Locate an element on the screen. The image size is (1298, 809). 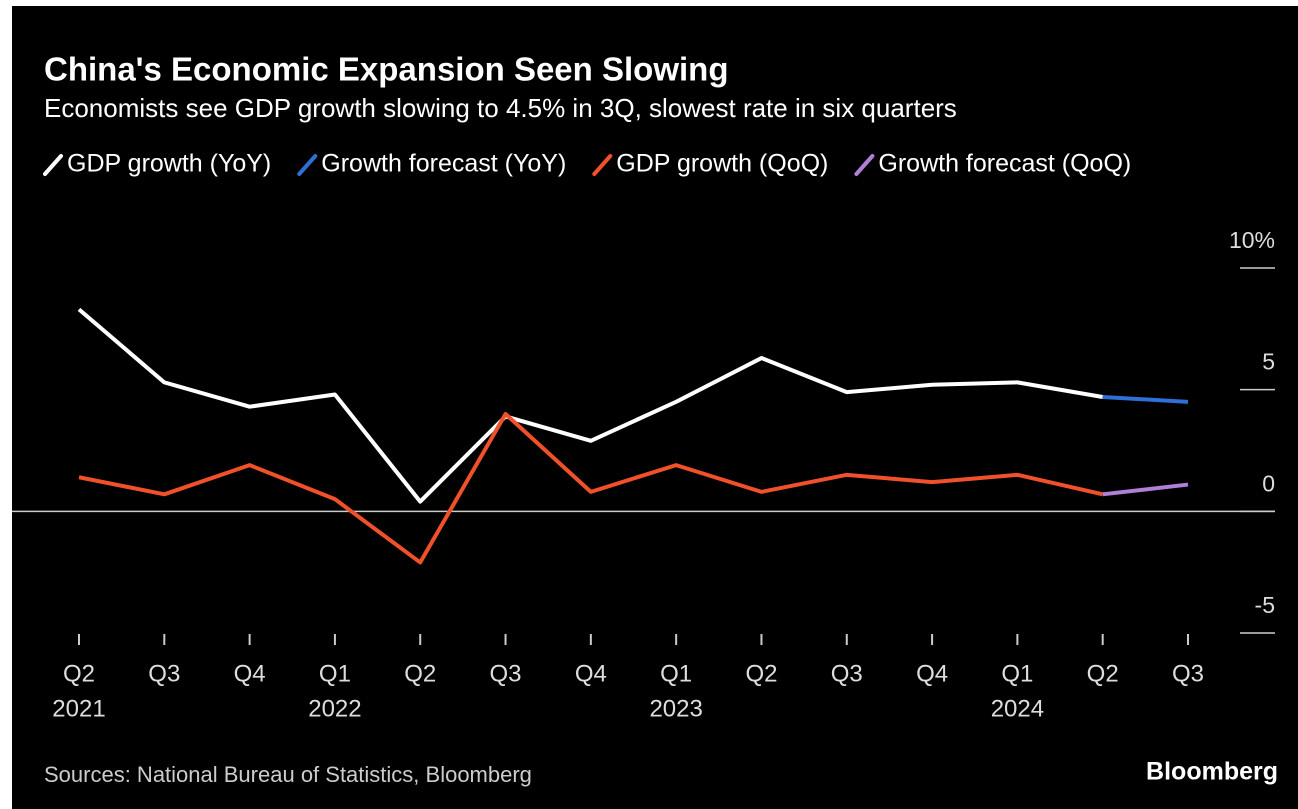
chart-title: China's Economic Expansion Seen Slowing is located at coordinates (386, 69).